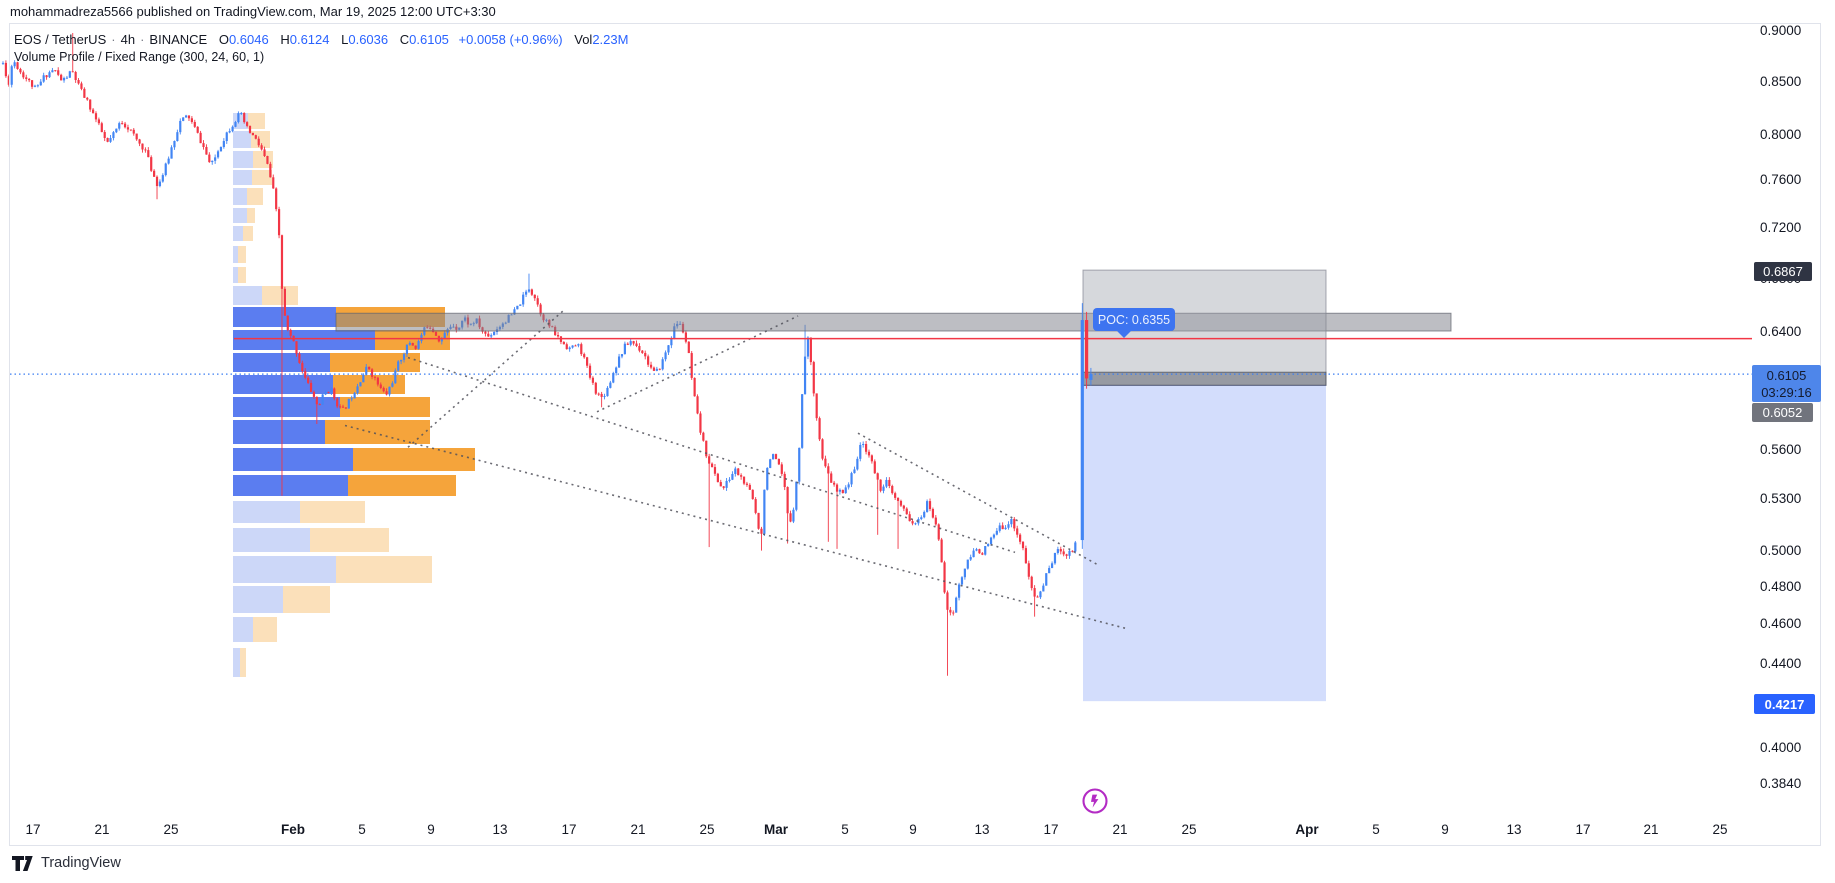  I want to click on footer: TradingView, so click(66, 863).